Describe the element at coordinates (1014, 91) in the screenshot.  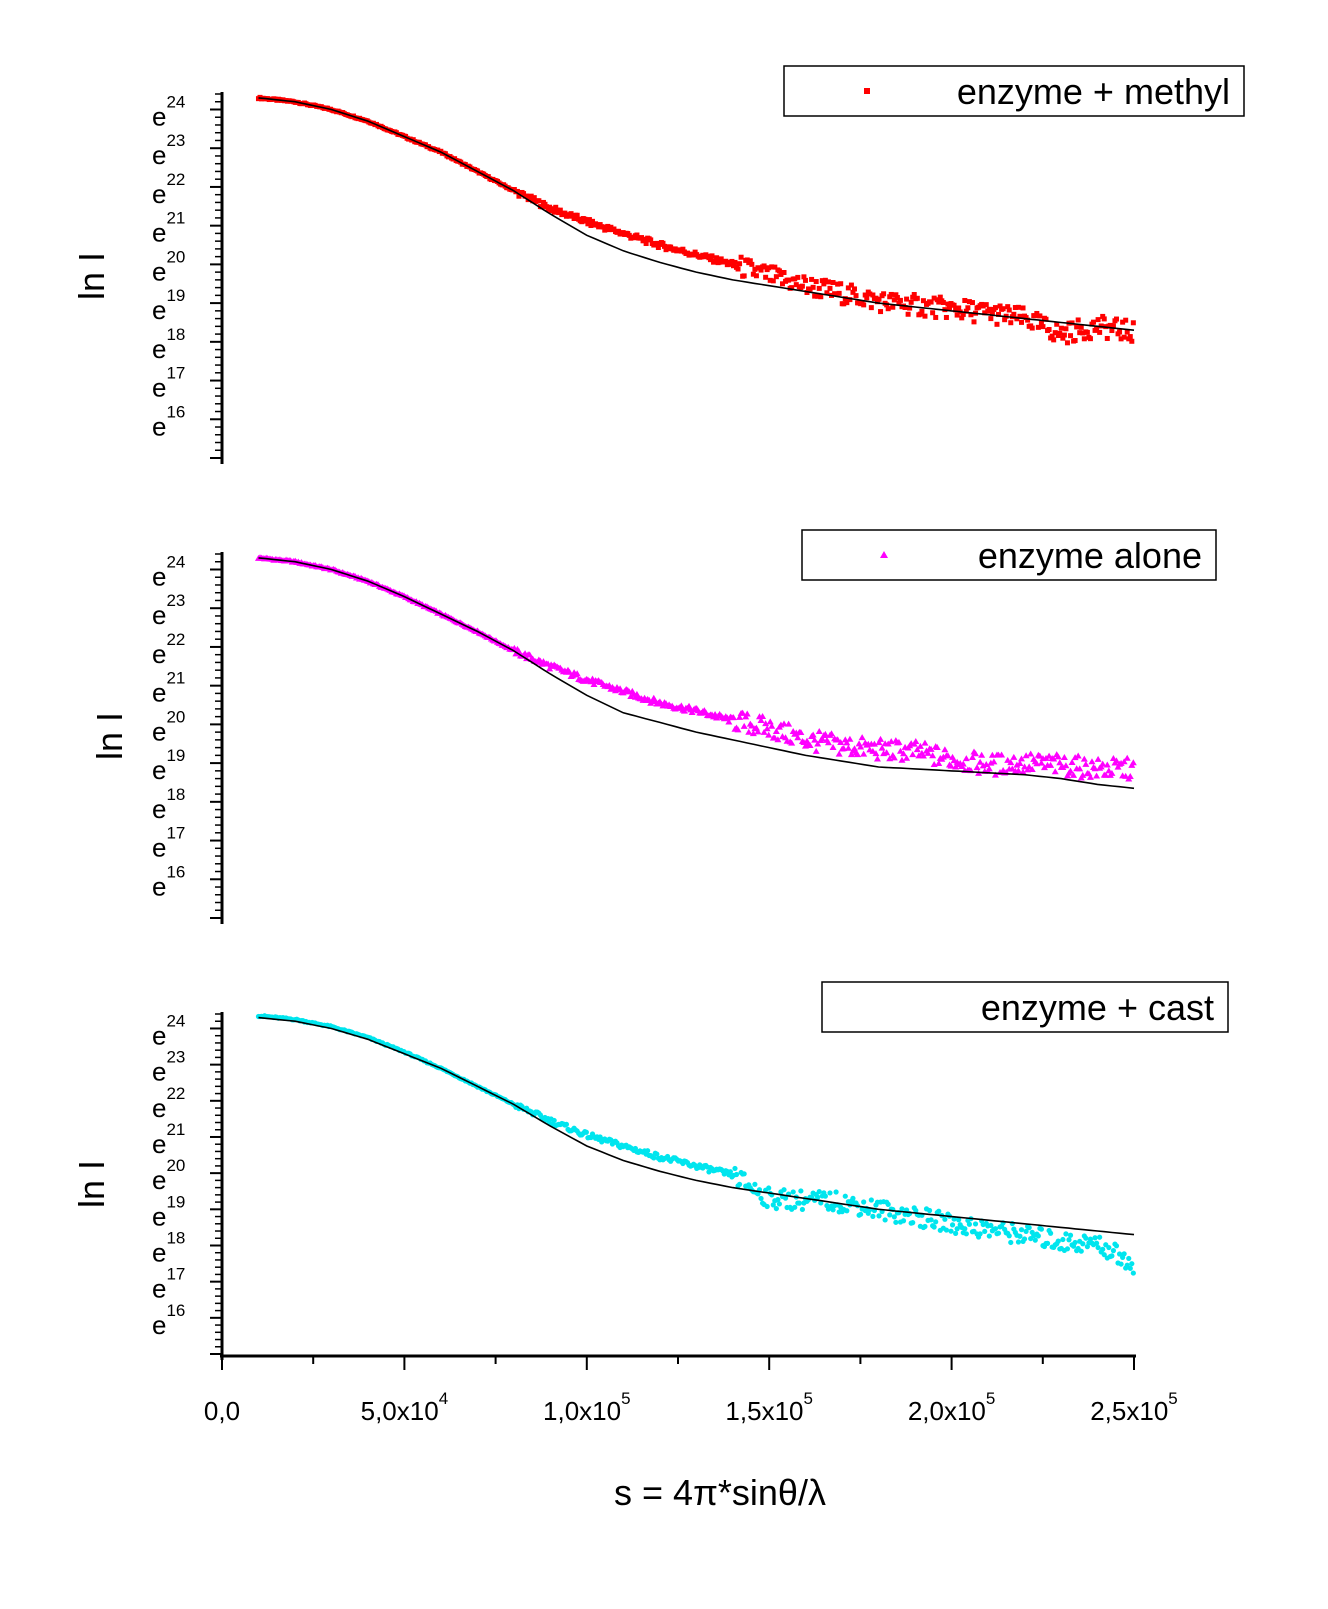
I see `legend: enzyme + methyl` at that location.